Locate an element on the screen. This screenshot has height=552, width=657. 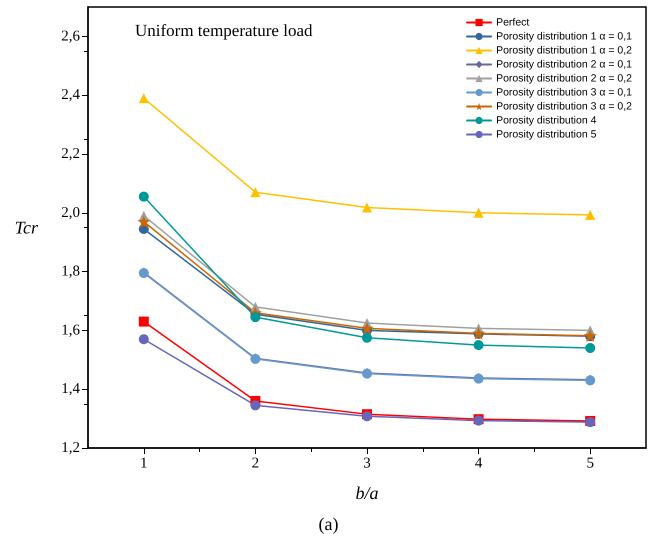
legend-label: Porosity distribution 2 α = 0,1 is located at coordinates (564, 64).